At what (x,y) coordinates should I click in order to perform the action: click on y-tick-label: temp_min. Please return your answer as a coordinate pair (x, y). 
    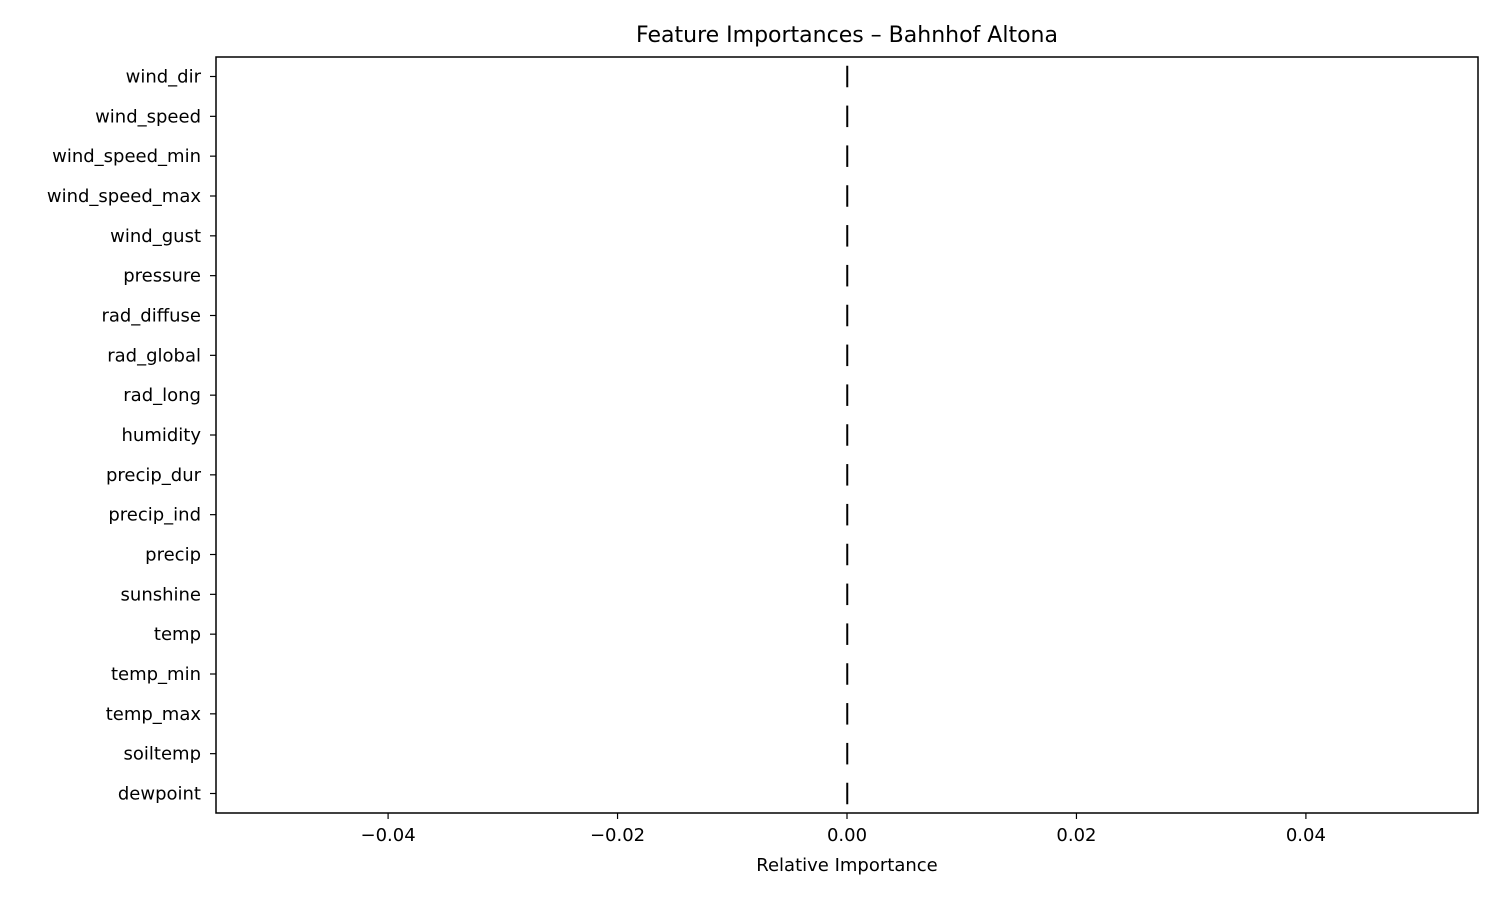
    Looking at the image, I should click on (156, 674).